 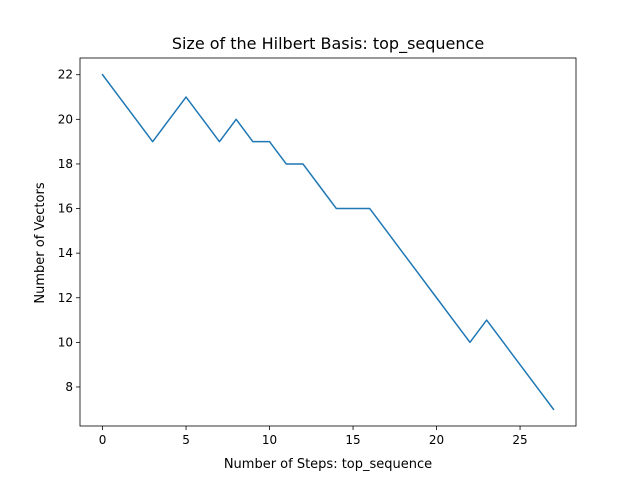 I want to click on y-tick-label-8: 8, so click(x=69, y=387).